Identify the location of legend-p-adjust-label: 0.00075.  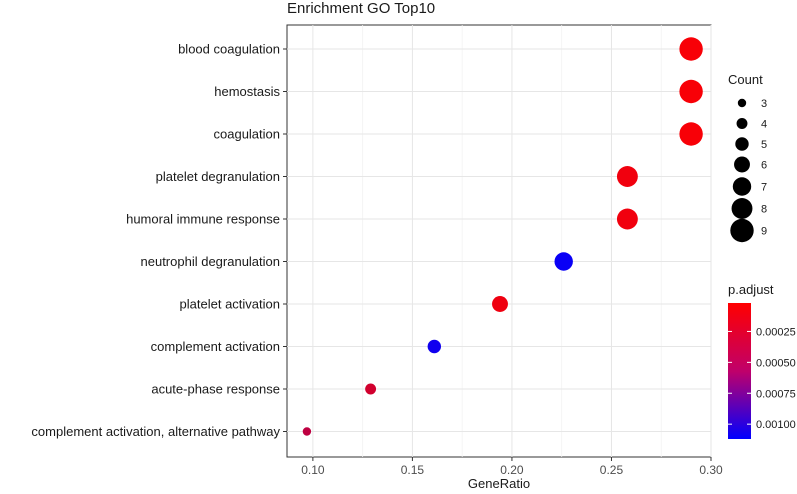
(776, 394).